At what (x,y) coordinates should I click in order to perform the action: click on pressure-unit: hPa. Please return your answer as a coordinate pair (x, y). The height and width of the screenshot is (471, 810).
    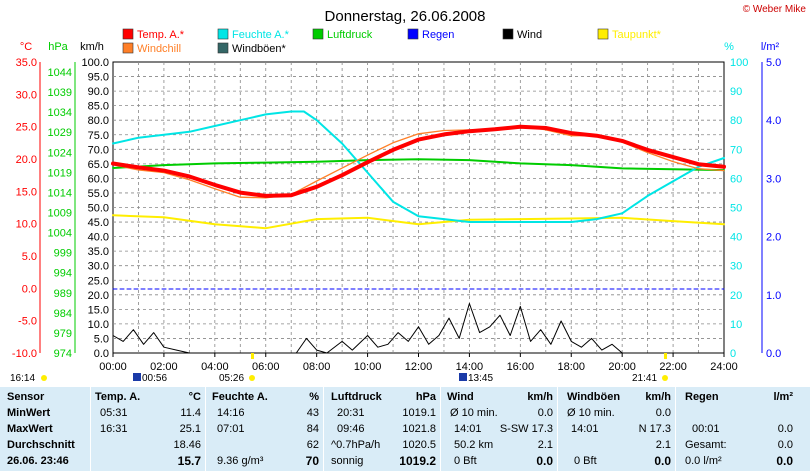
    Looking at the image, I should click on (425, 397).